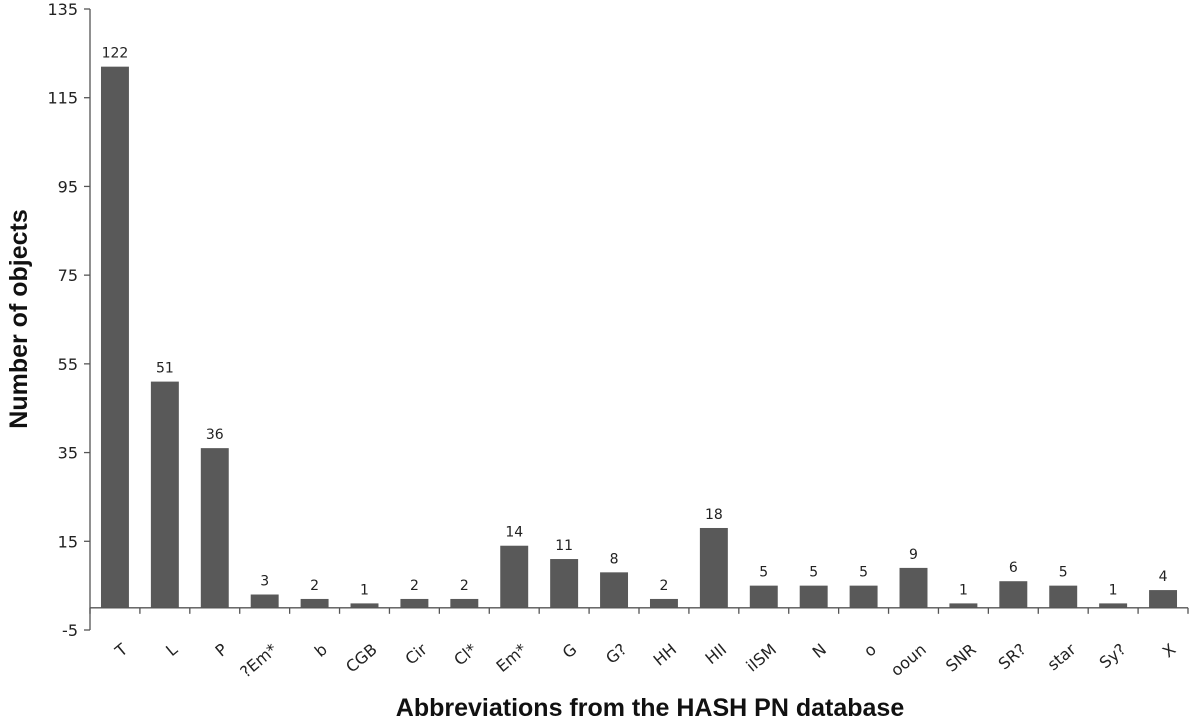  What do you see at coordinates (114, 337) in the screenshot?
I see `bar-T` at bounding box center [114, 337].